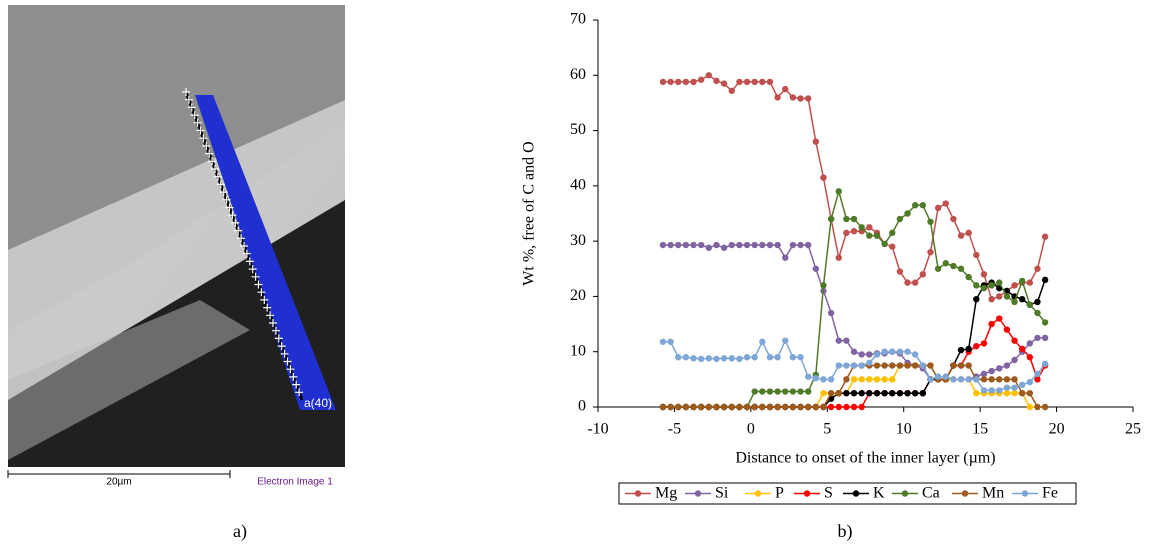  I want to click on x-tick-label: -10, so click(597, 429).